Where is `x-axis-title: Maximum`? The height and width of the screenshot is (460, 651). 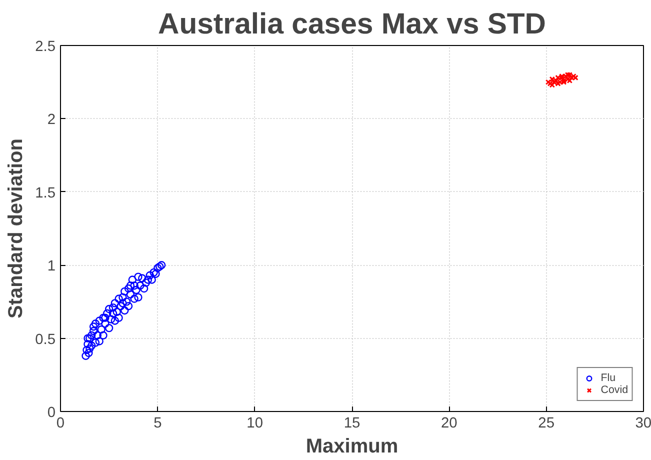 x-axis-title: Maximum is located at coordinates (352, 447).